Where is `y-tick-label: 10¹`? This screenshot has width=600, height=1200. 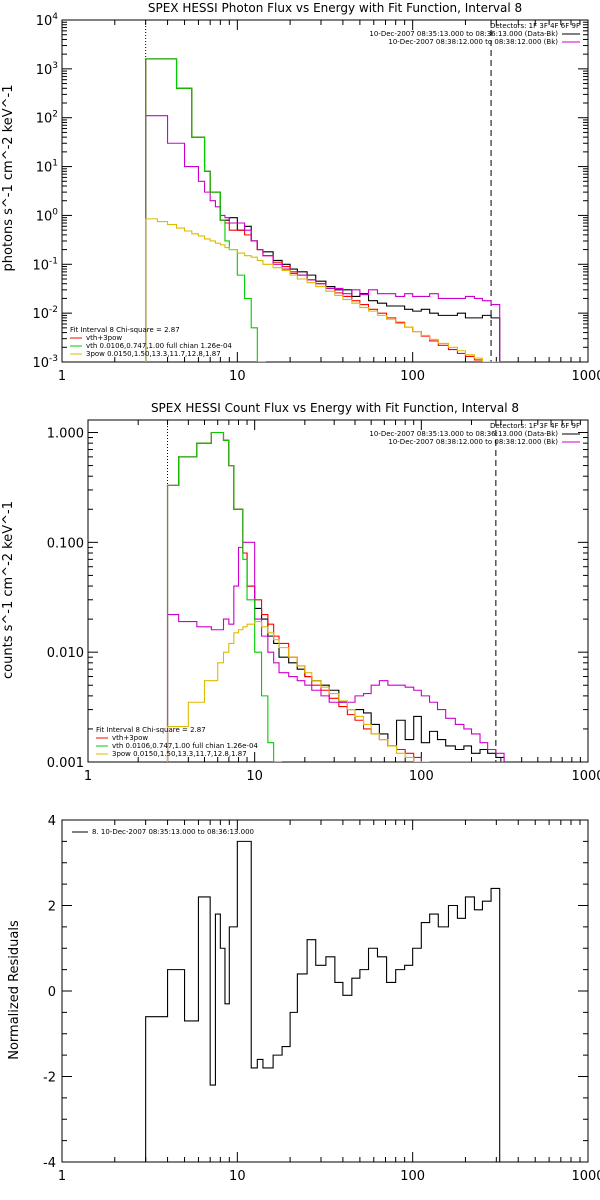
y-tick-label: 10¹ is located at coordinates (47, 167).